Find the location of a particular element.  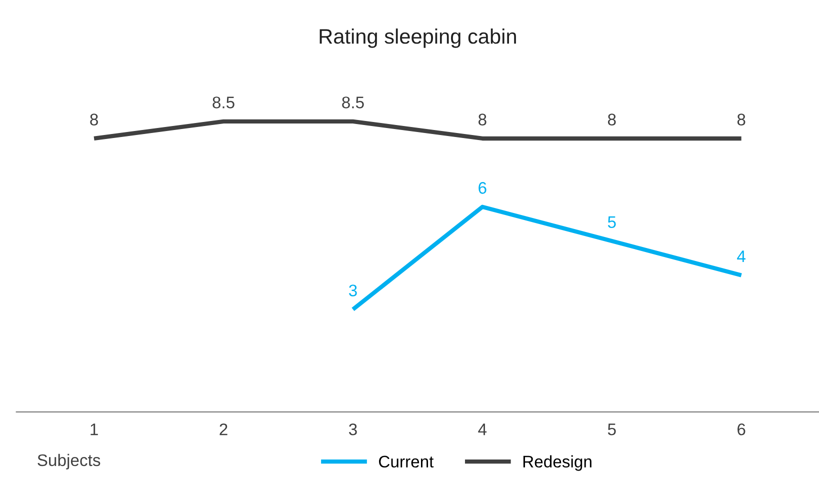

x-tick-label: 3 is located at coordinates (352, 429).